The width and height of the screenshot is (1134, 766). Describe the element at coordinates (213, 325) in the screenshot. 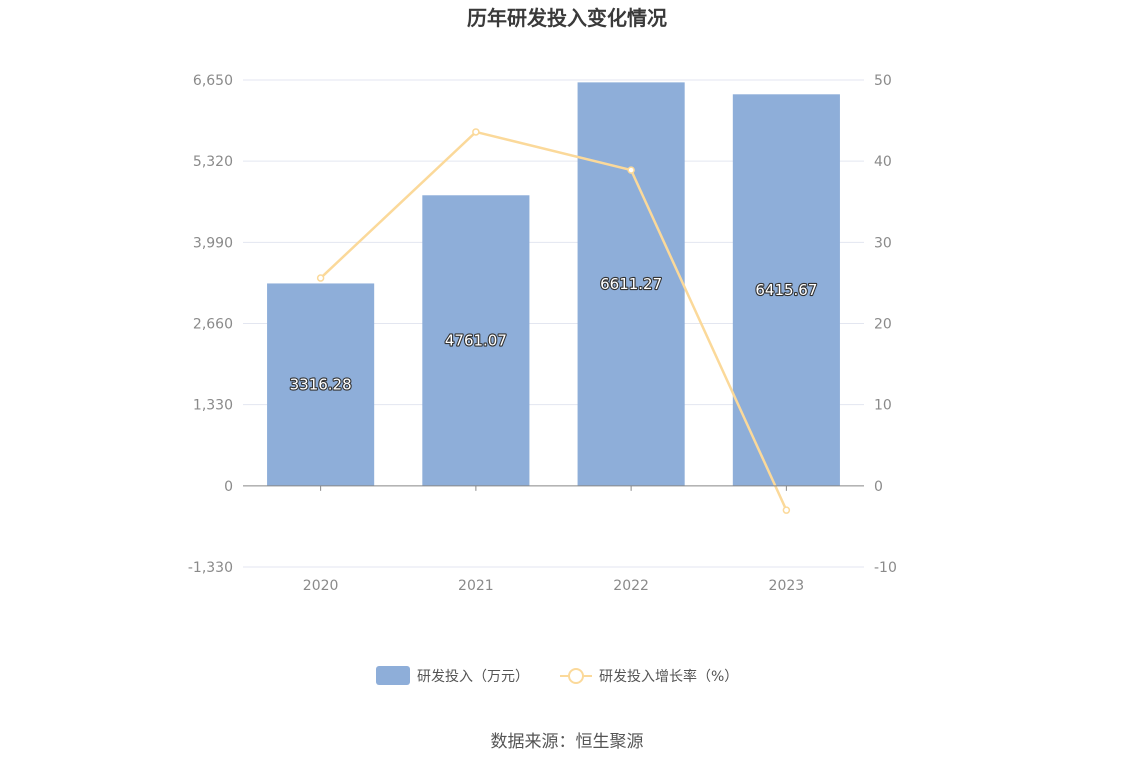

I see `y-left-tick-label: 2,660` at that location.